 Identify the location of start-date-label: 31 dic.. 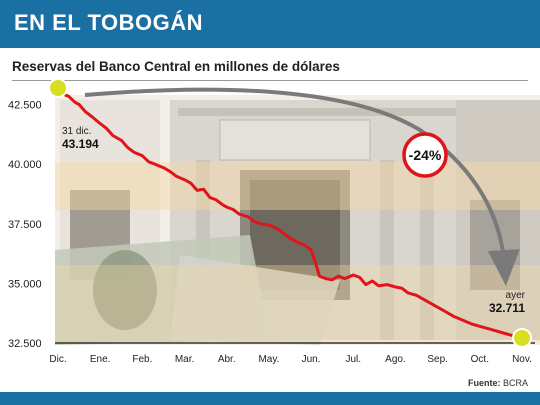
(76, 131).